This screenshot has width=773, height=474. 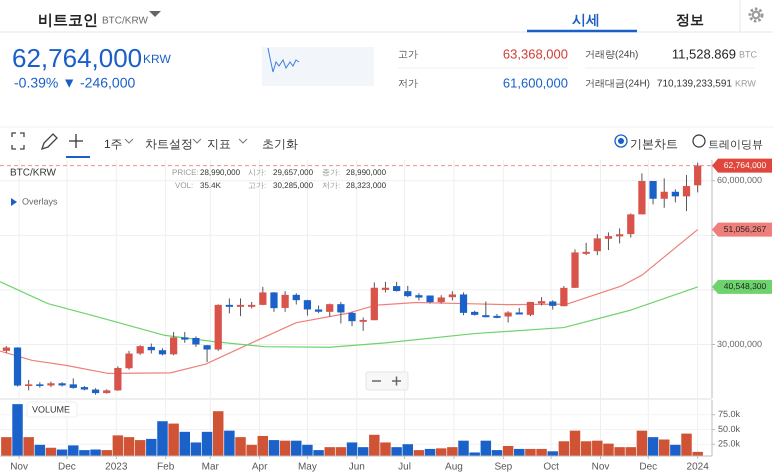 What do you see at coordinates (729, 414) in the screenshot?
I see `y-tick-label: 75.0k` at bounding box center [729, 414].